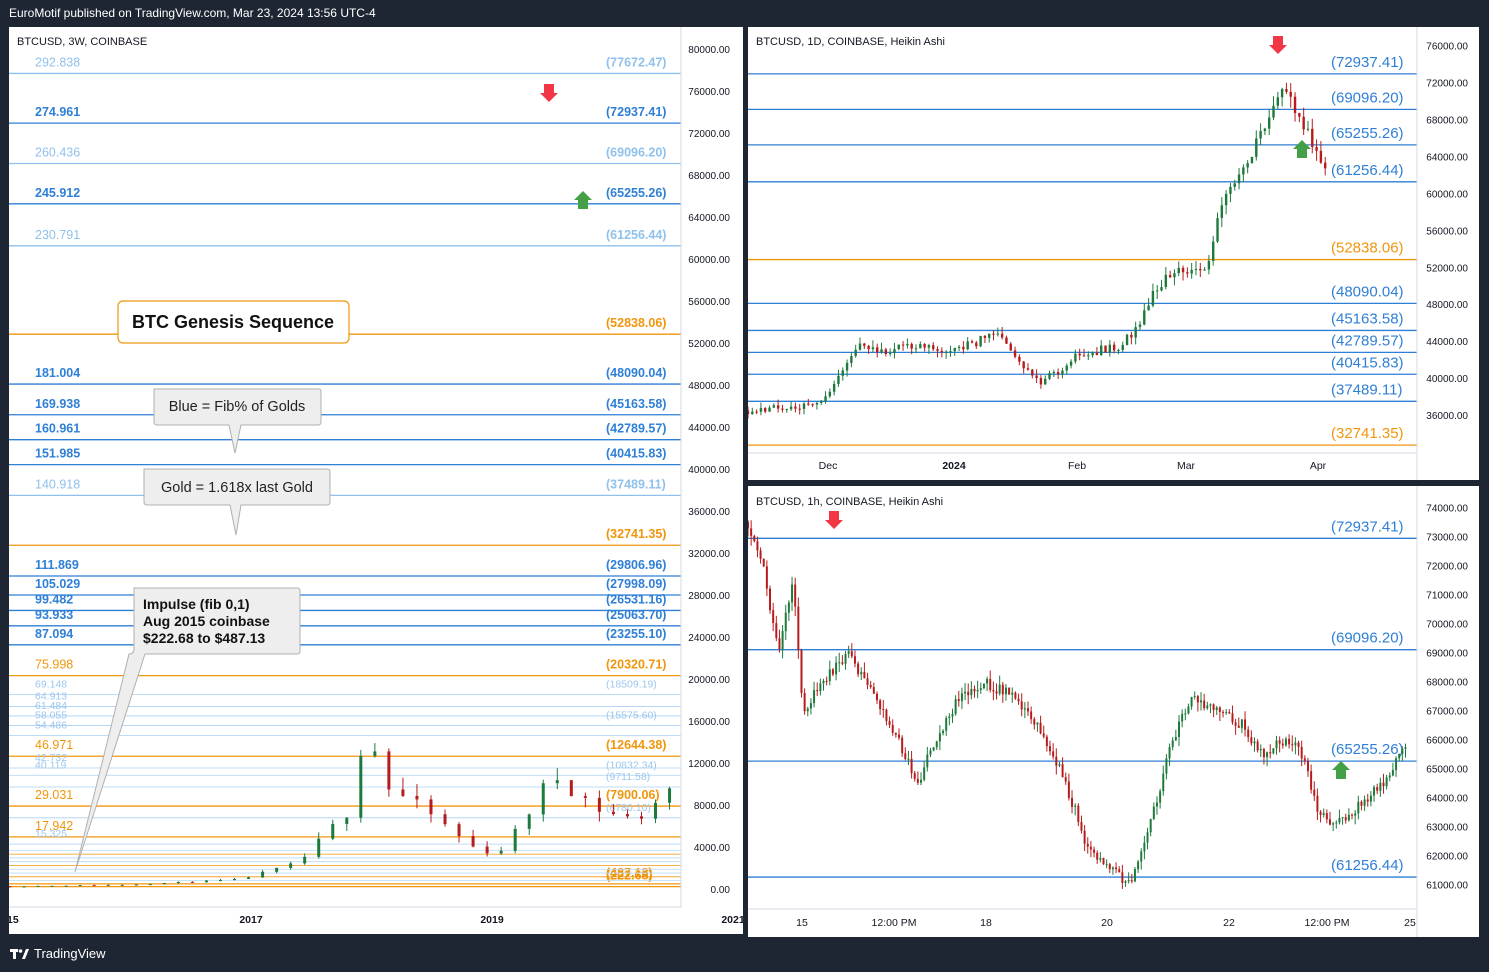 The height and width of the screenshot is (972, 1489). Describe the element at coordinates (51, 758) in the screenshot. I see `fib-label: 42.732` at that location.